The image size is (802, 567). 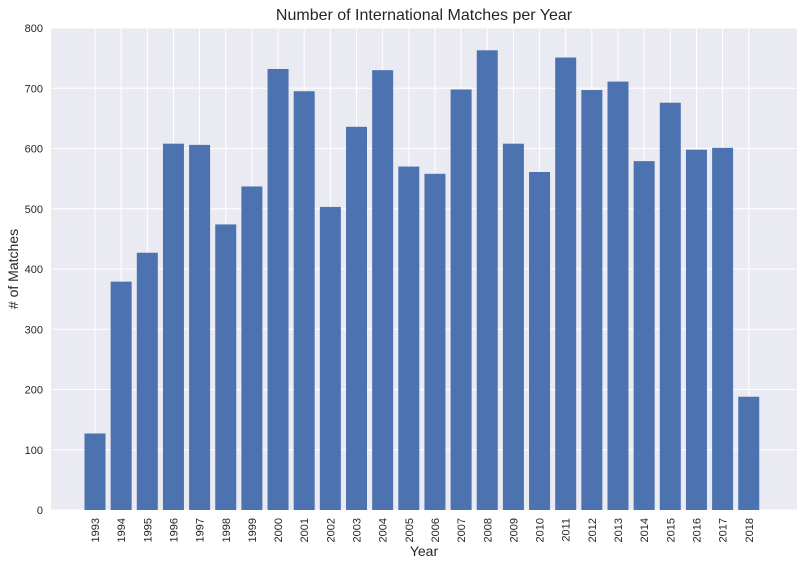 I want to click on x-tick-label: 2014, so click(x=645, y=530).